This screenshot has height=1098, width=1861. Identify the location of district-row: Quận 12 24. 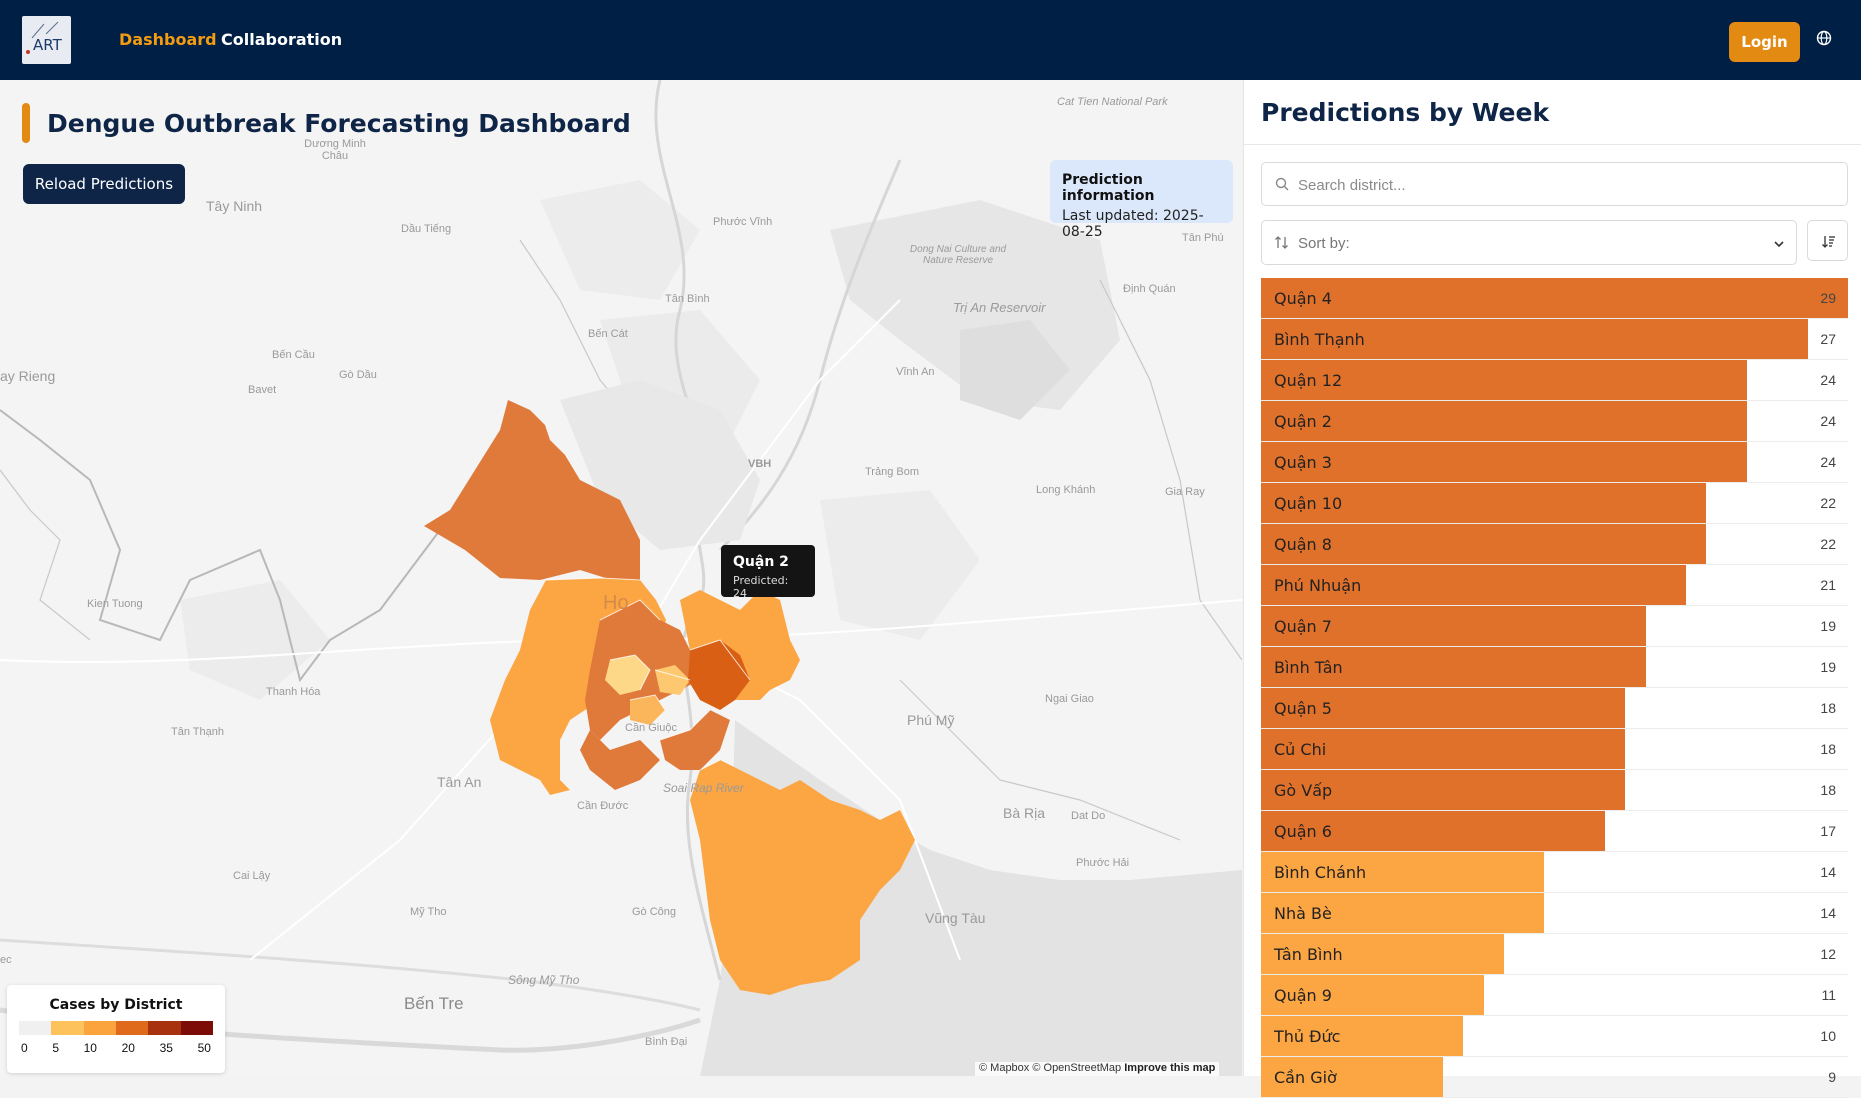
(1554, 380).